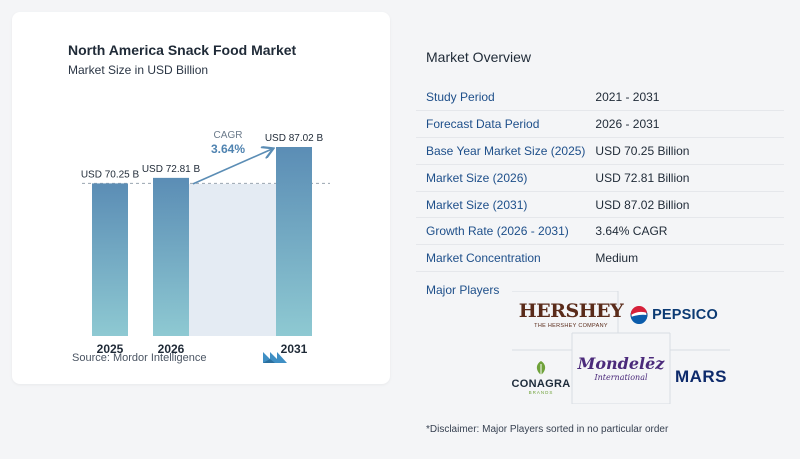 The image size is (800, 459). Describe the element at coordinates (294, 349) in the screenshot. I see `category-label-2031: 2031` at that location.